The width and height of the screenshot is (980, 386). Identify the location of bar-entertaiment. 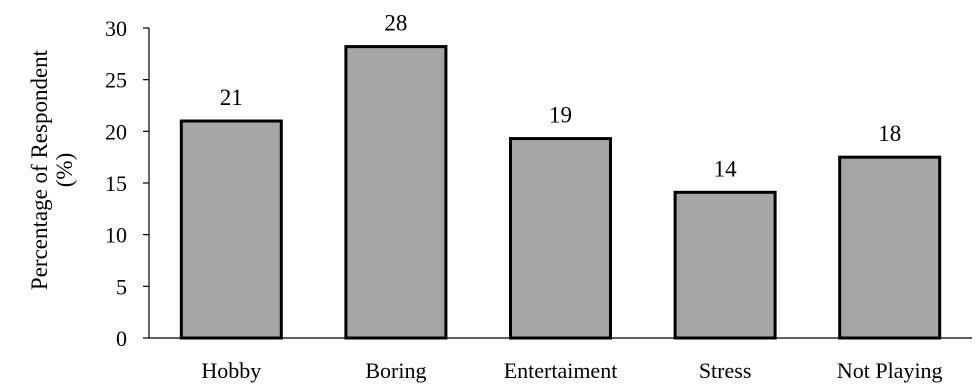
(560, 238).